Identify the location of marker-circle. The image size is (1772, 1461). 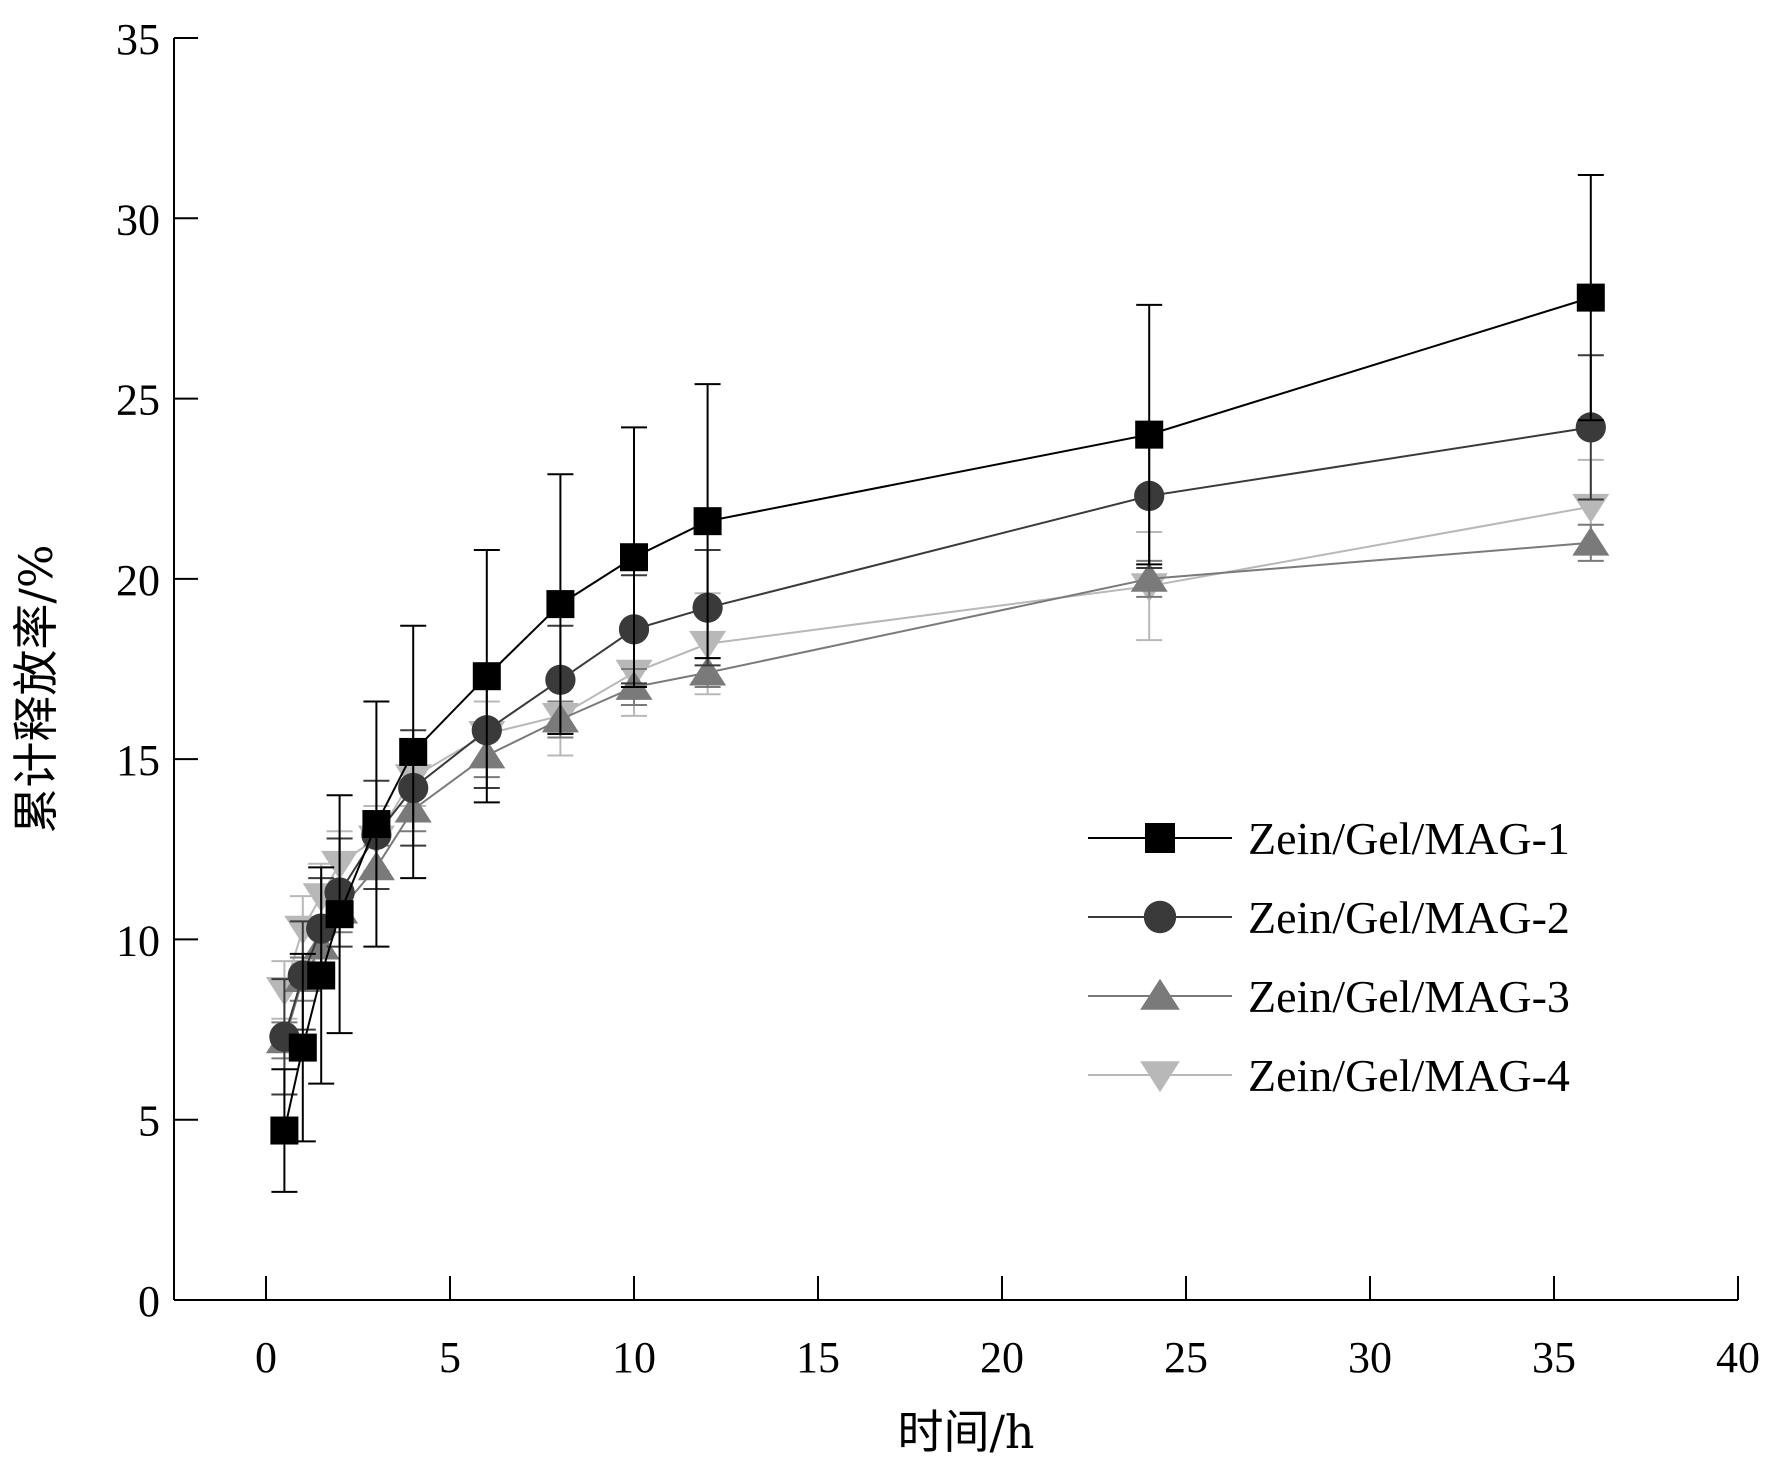
(1160, 917).